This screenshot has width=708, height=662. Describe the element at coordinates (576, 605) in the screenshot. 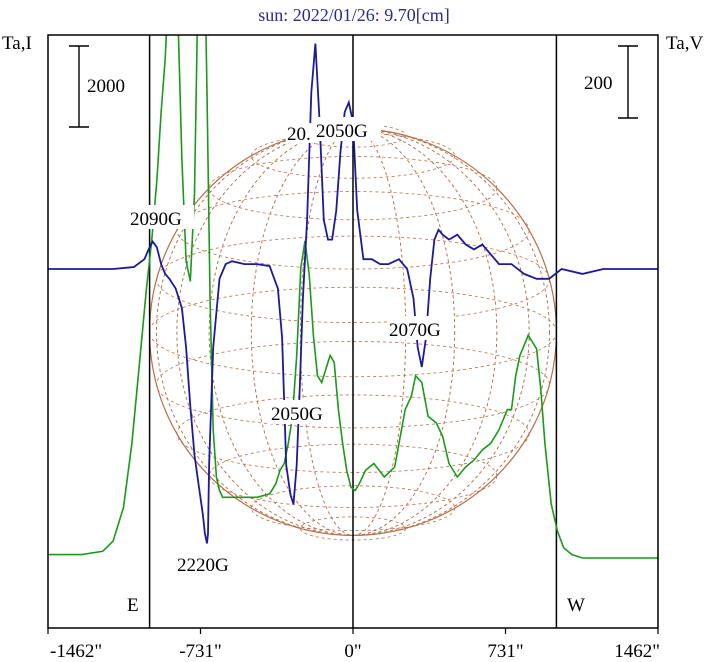

I see `west-limb-label: W` at that location.